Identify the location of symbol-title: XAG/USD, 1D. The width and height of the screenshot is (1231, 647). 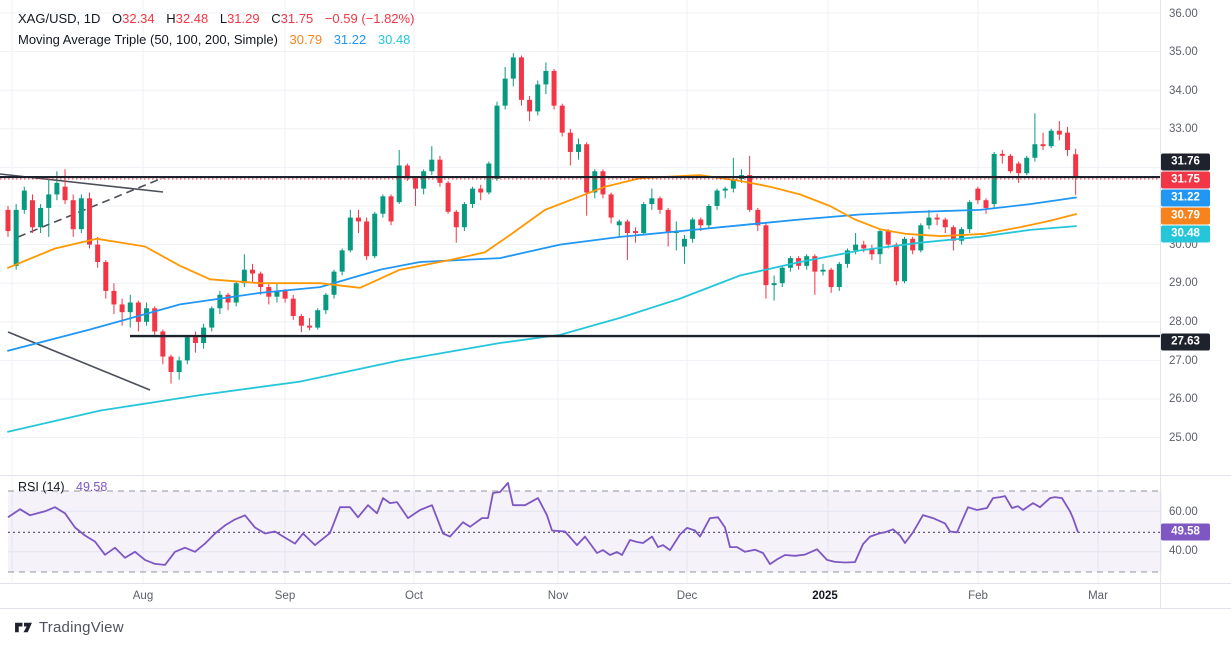
(59, 18).